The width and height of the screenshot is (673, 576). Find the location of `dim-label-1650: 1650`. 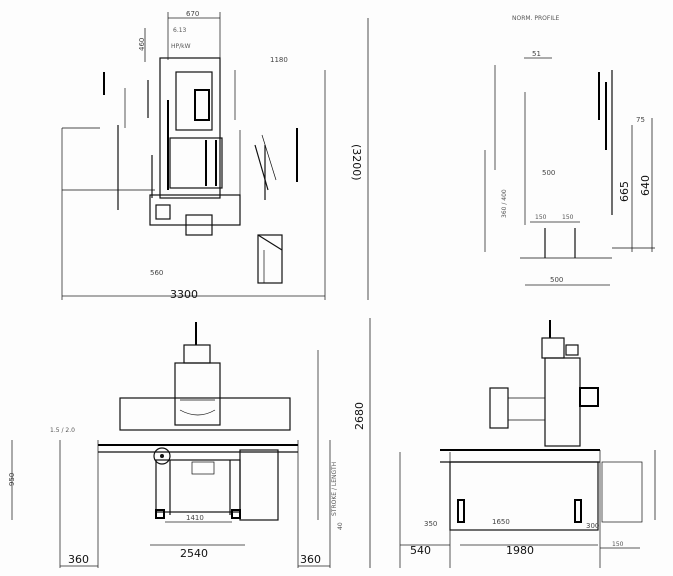

dim-label-1650: 1650 is located at coordinates (501, 522).